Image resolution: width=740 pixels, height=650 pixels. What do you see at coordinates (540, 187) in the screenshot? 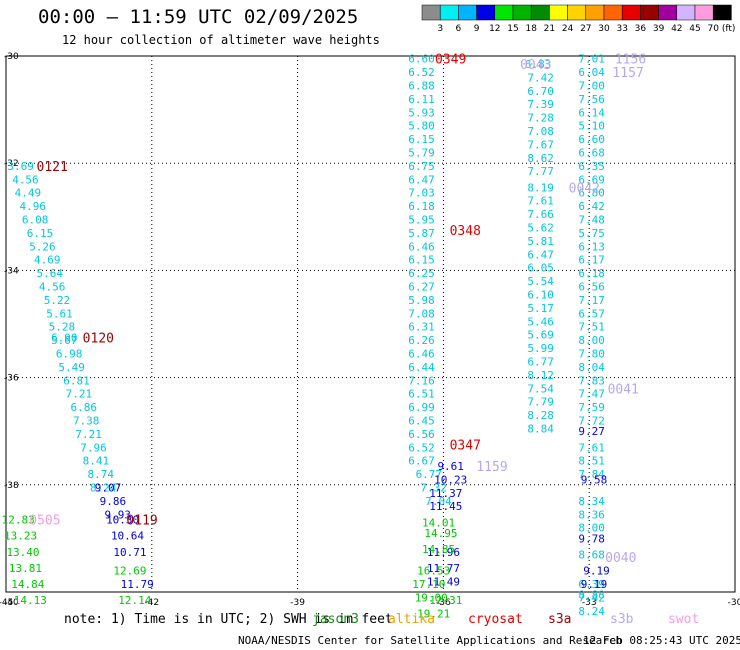
I see `wave-height-value: 8.19` at bounding box center [540, 187].